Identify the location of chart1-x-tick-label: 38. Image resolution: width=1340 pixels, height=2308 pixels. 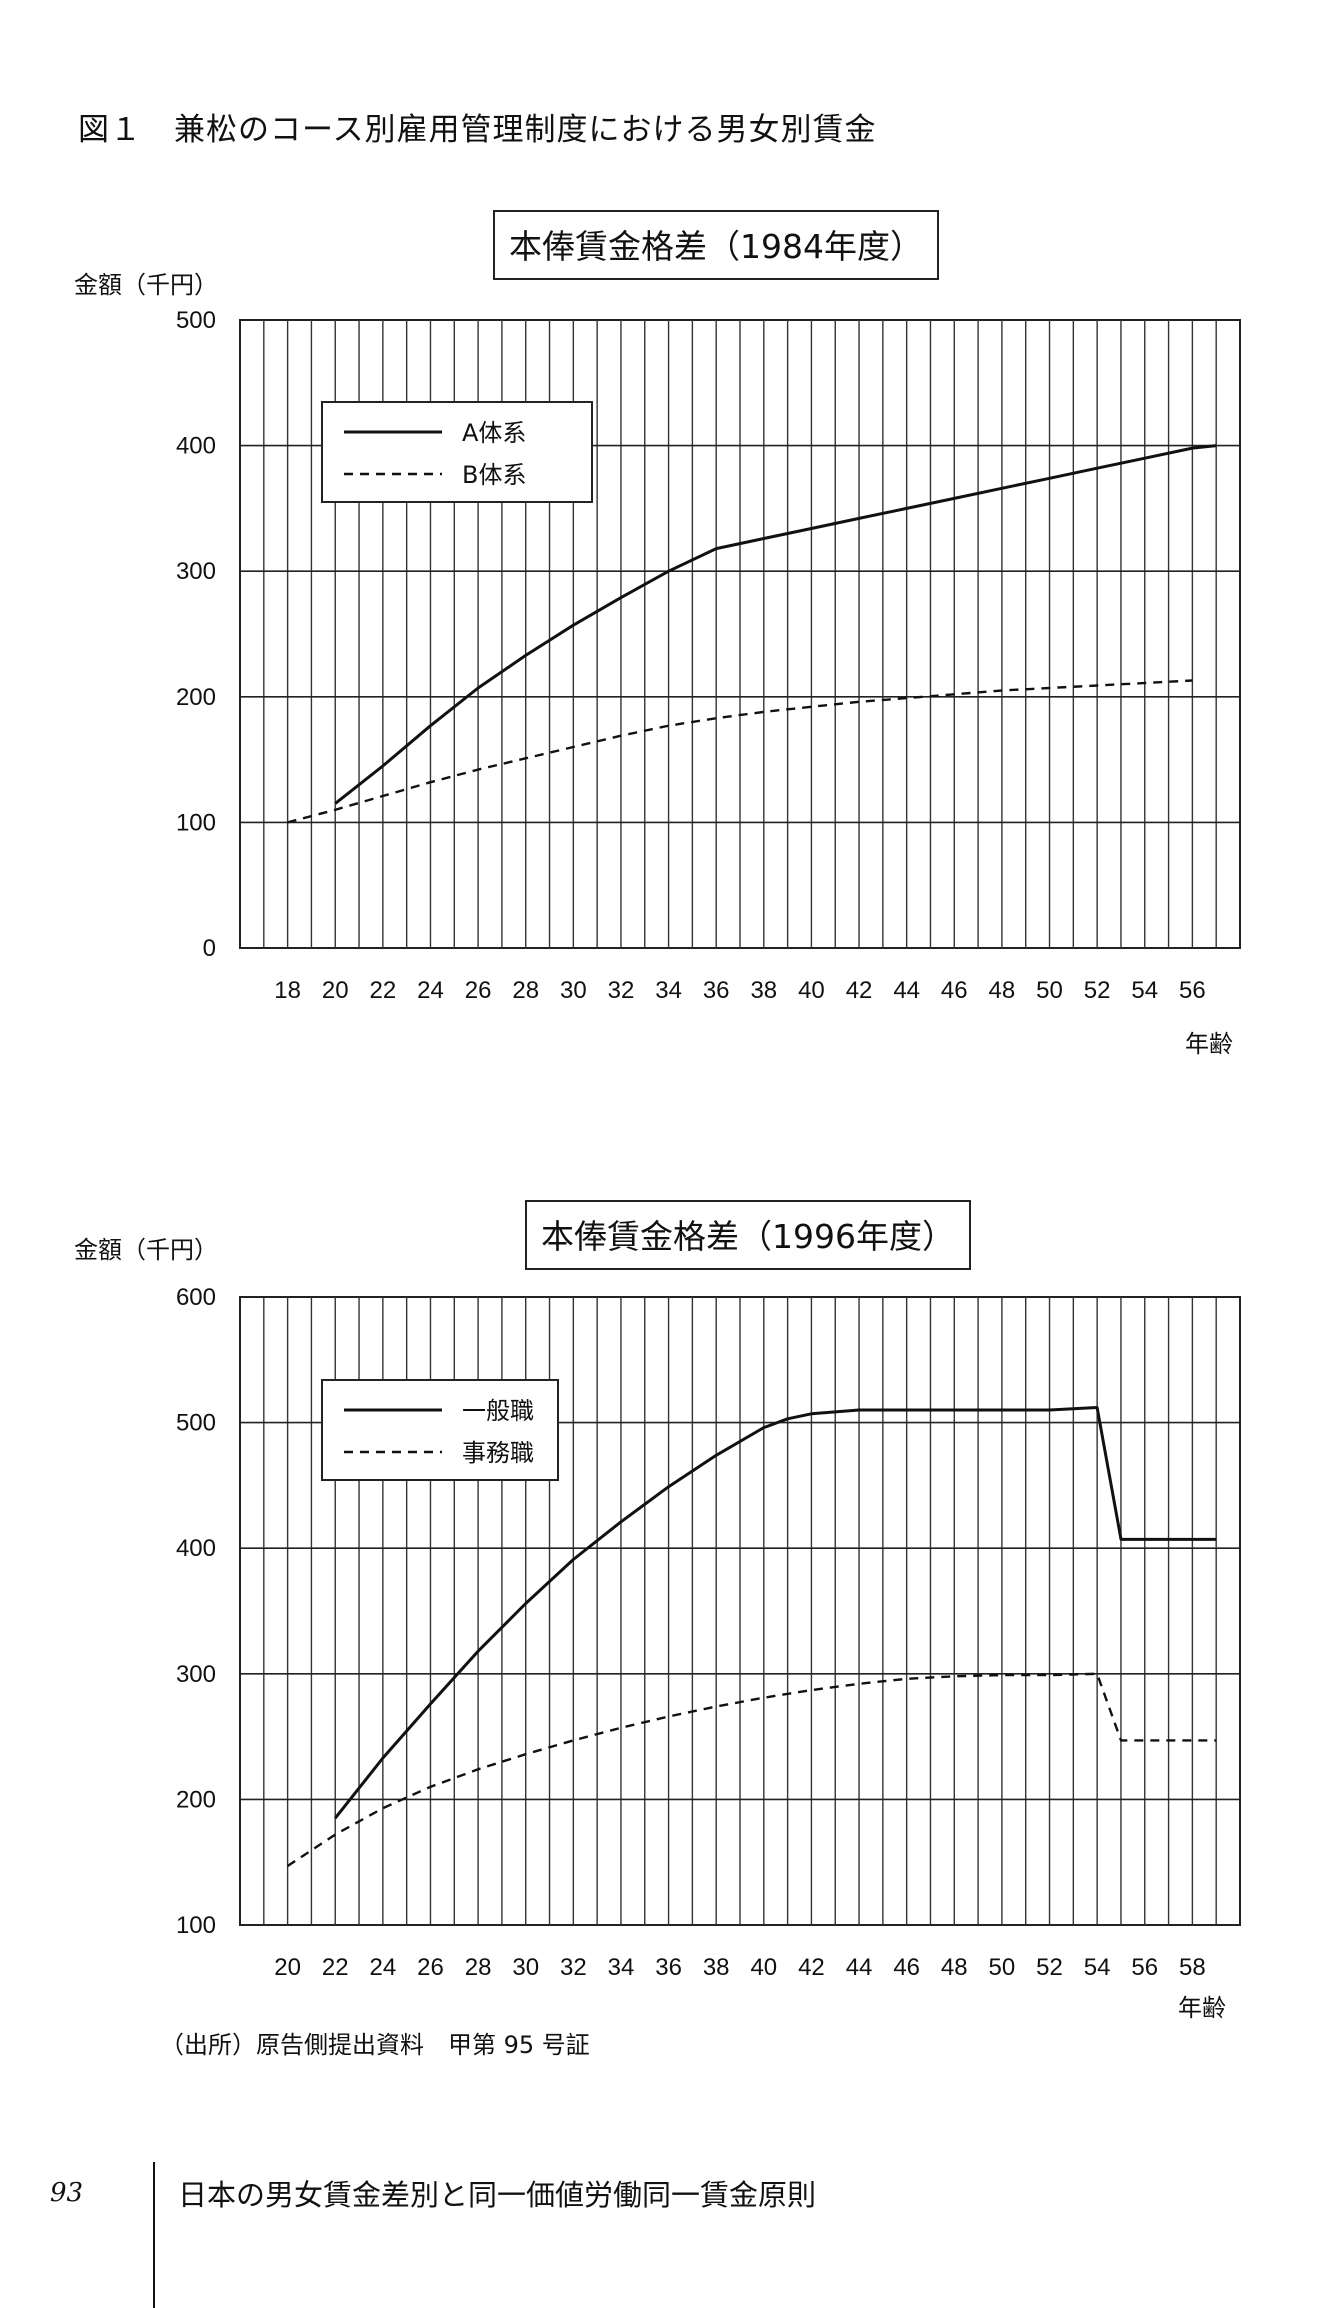
(763, 990).